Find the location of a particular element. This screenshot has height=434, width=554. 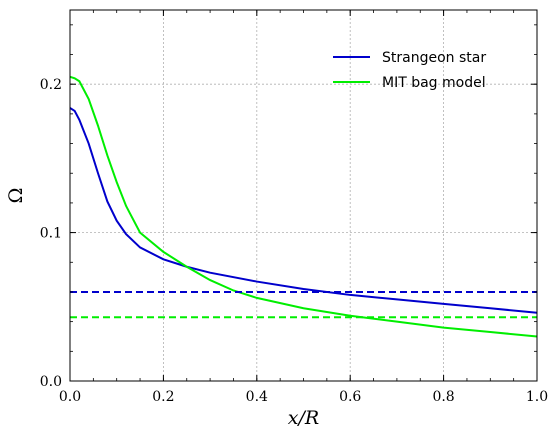

x-tick-label: 0.2 is located at coordinates (163, 397).